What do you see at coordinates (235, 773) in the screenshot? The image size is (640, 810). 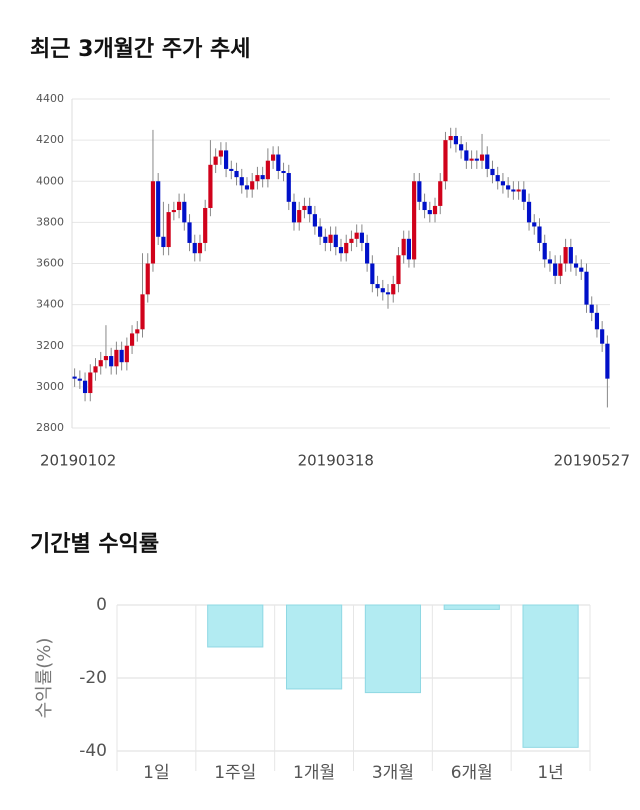 I see `x-tick-label: 1주일` at bounding box center [235, 773].